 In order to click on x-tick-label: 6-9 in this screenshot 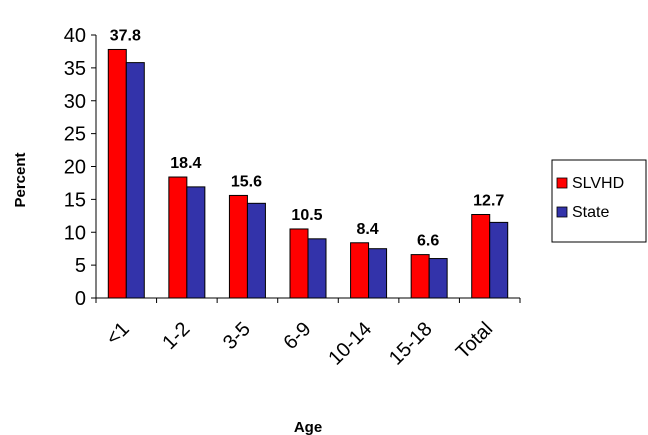, I will do `click(298, 336)`.